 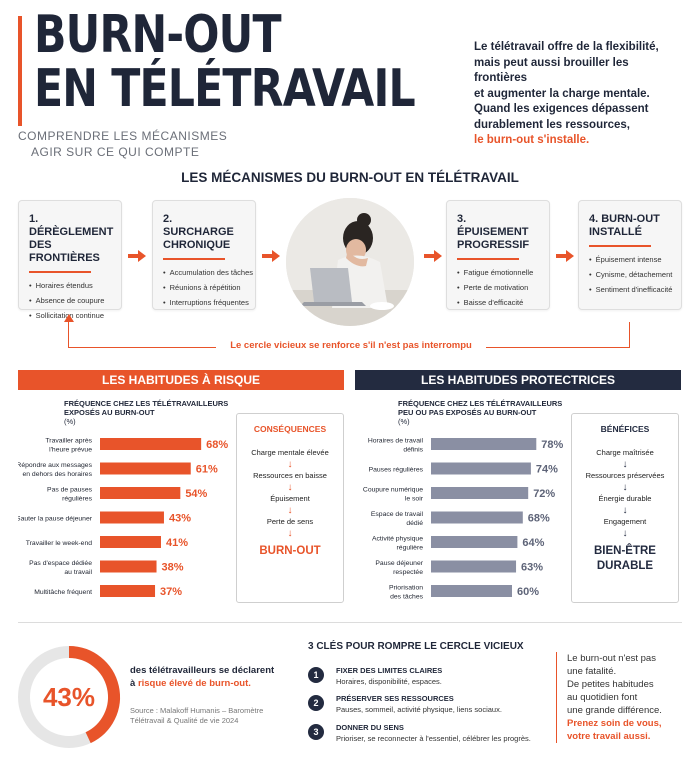 I want to click on stage-item: Horaires étendus, so click(x=70, y=285).